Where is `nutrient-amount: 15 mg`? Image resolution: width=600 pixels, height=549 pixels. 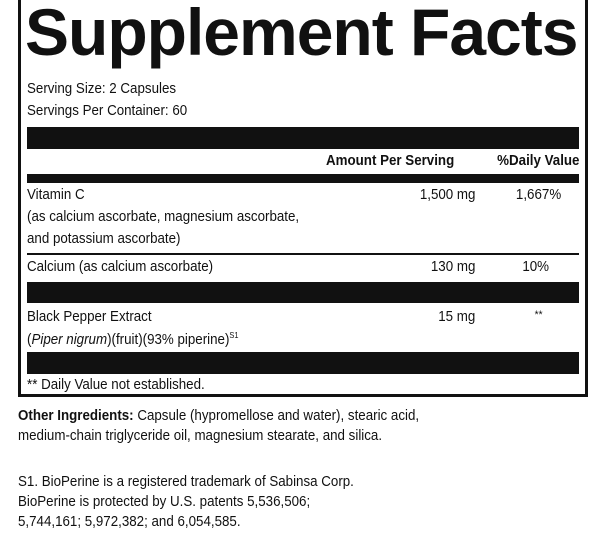 nutrient-amount: 15 mg is located at coordinates (456, 317).